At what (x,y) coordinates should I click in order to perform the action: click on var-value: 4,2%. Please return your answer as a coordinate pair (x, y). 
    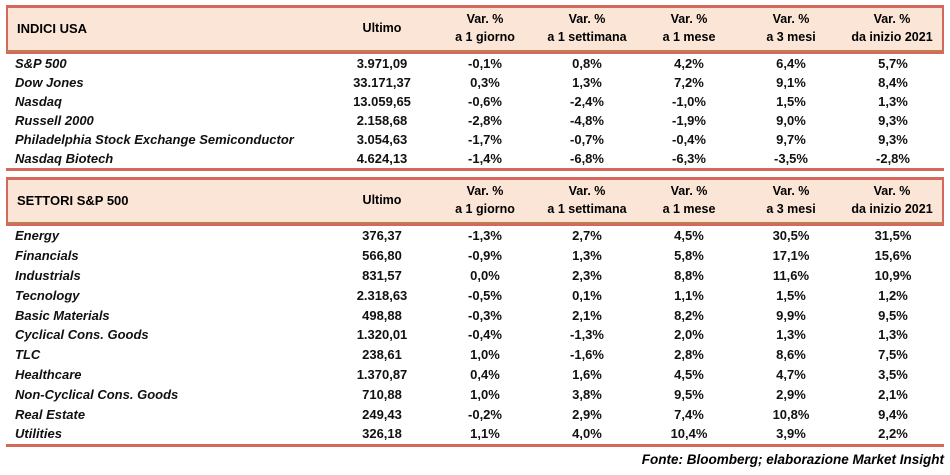
    Looking at the image, I should click on (689, 62).